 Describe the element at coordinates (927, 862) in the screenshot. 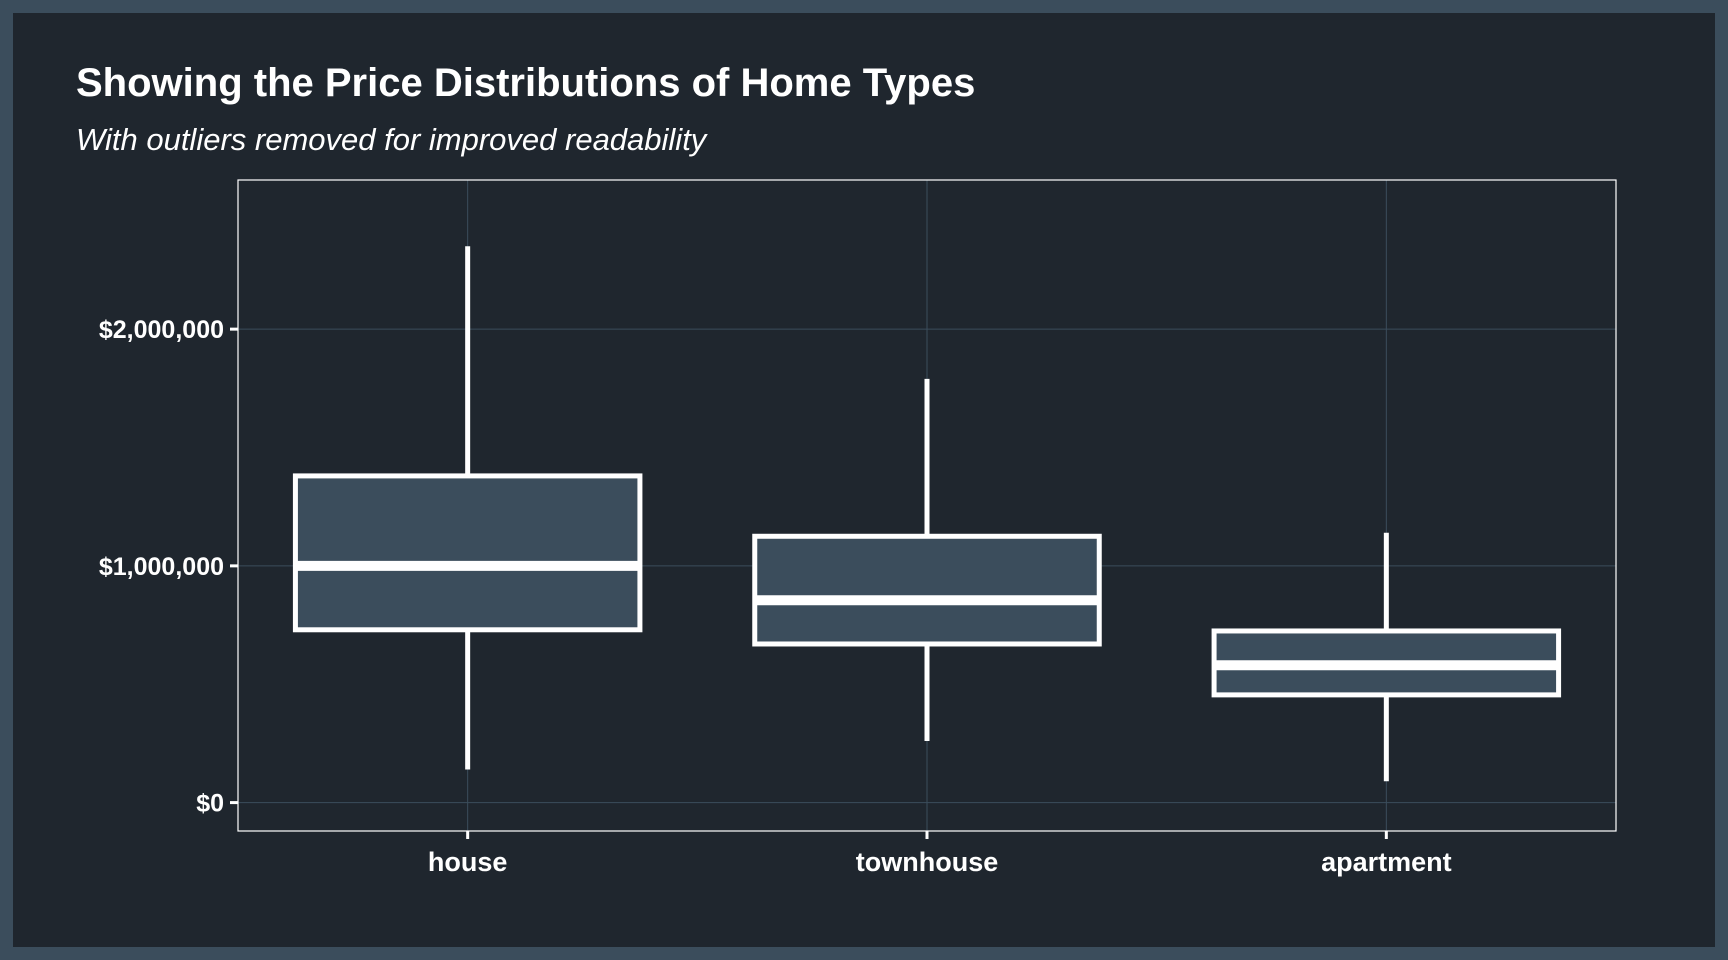

I see `x-tick-label: townhouse` at that location.